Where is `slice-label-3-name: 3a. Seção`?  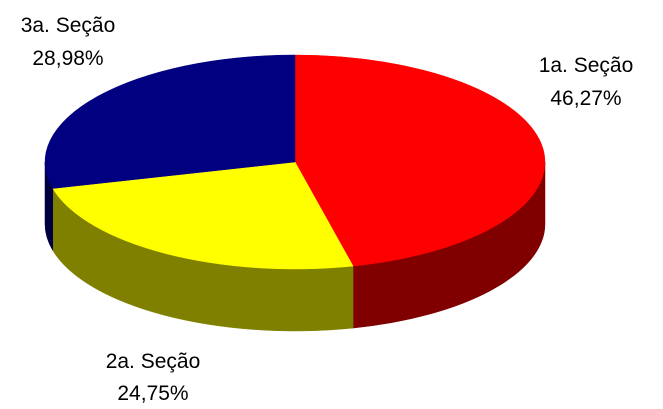
slice-label-3-name: 3a. Seção is located at coordinates (68, 25).